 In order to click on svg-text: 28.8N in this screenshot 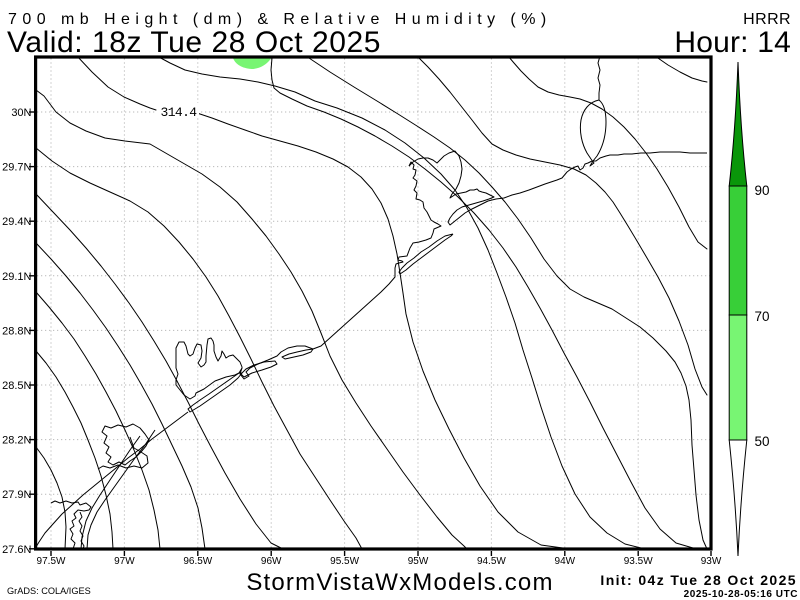, I will do `click(16, 331)`.